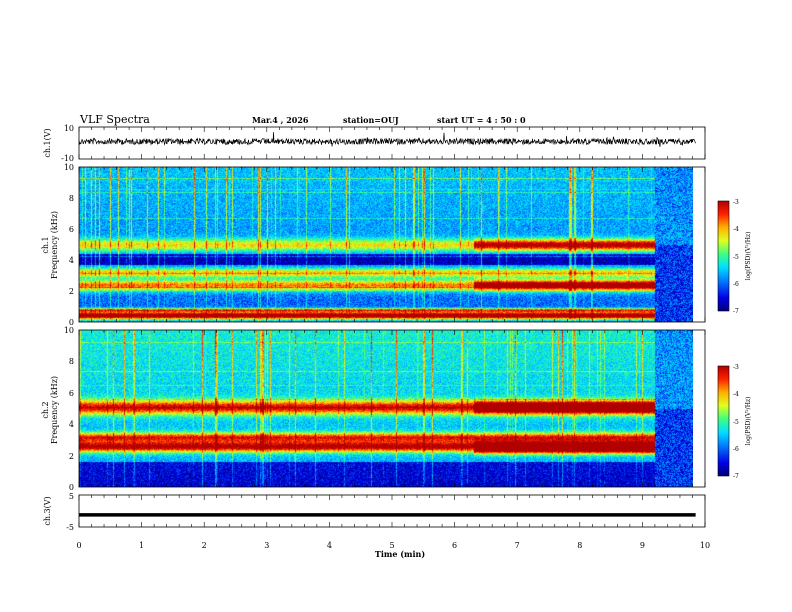  What do you see at coordinates (71, 361) in the screenshot?
I see `ch2-freq-tick-8: 8` at bounding box center [71, 361].